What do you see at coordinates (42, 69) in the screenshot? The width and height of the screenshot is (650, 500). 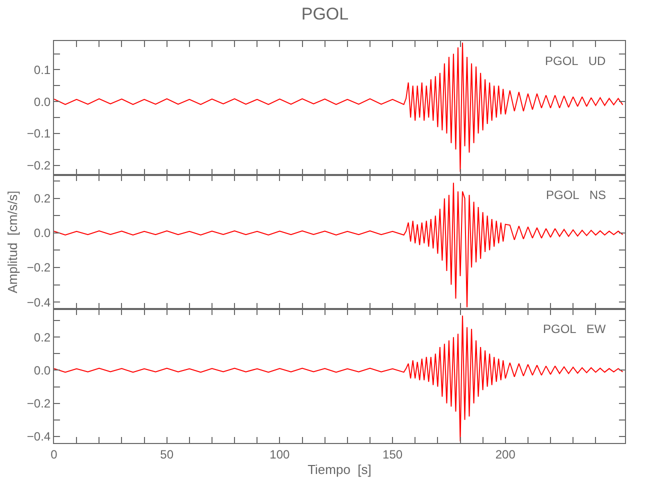 I see `y-tick-label: 0.1` at bounding box center [42, 69].